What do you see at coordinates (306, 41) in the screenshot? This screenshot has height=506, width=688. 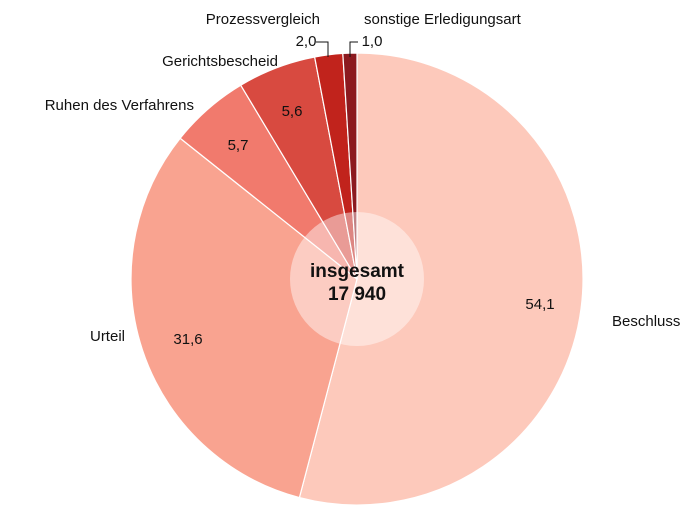 I see `value-label: 2,0` at bounding box center [306, 41].